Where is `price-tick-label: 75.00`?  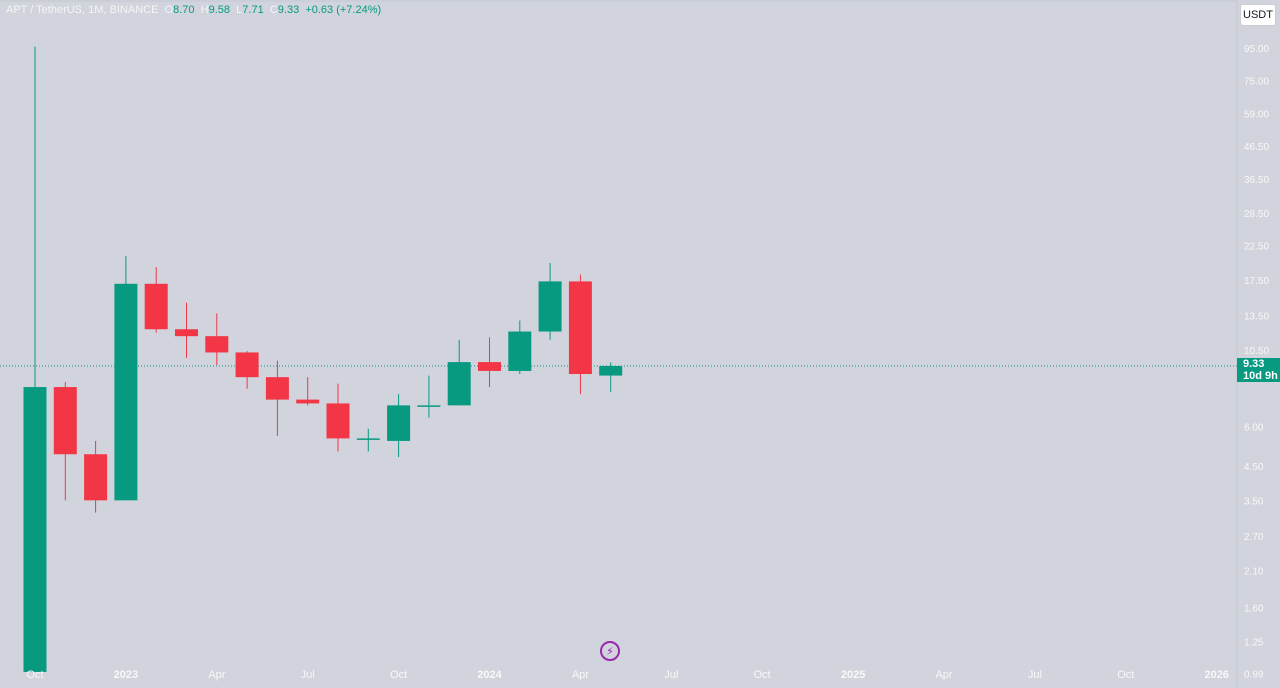
price-tick-label: 75.00 is located at coordinates (1256, 81).